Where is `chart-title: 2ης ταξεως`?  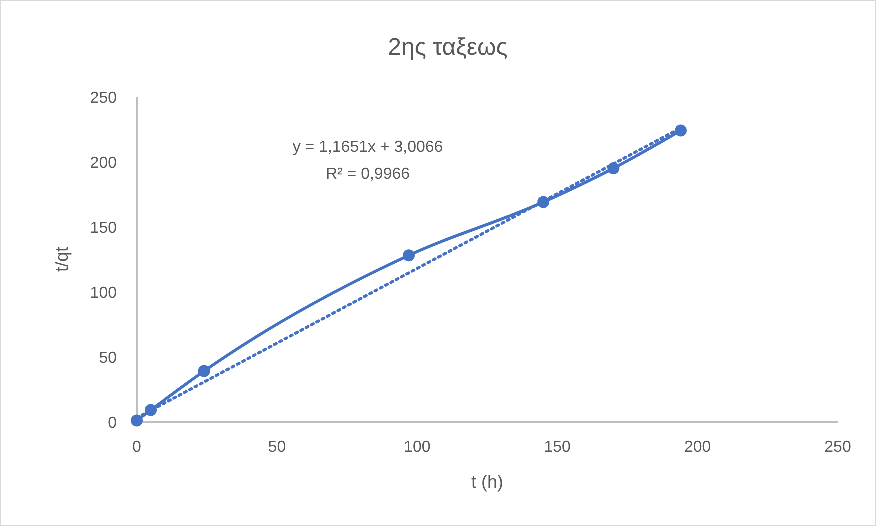 chart-title: 2ης ταξεως is located at coordinates (448, 47).